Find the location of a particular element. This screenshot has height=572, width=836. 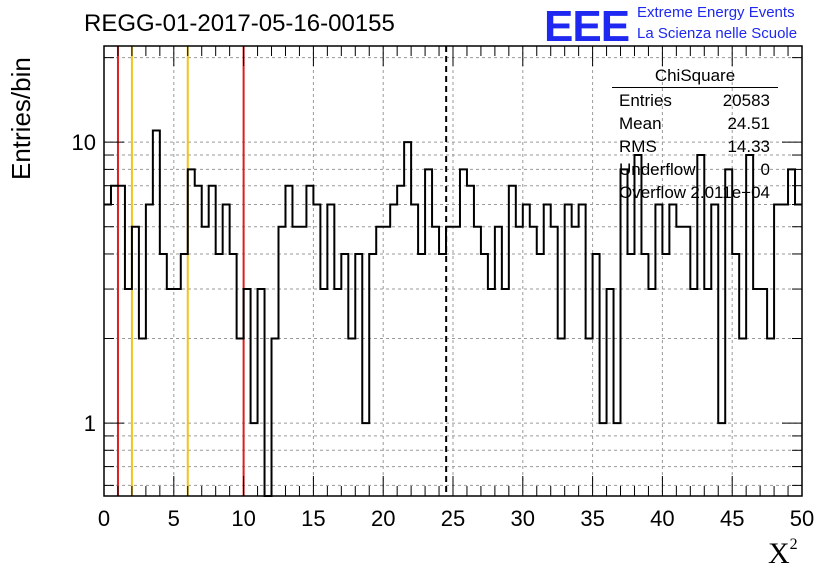

x-axis-label: X2 is located at coordinates (783, 553).